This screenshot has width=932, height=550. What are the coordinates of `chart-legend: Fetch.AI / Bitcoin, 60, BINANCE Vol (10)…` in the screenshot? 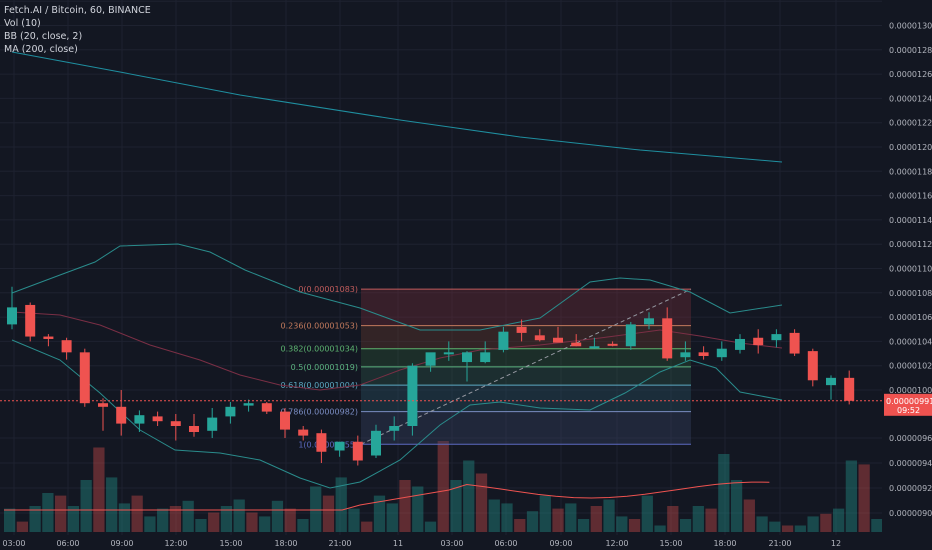 It's located at (77, 30).